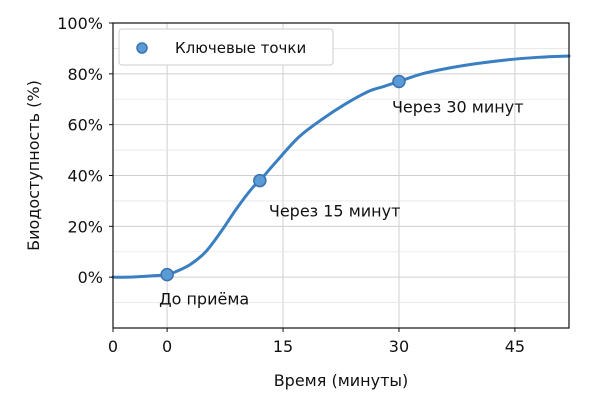 The width and height of the screenshot is (603, 402). Describe the element at coordinates (458, 106) in the screenshot. I see `annotation-label: Через 30 минут` at that location.